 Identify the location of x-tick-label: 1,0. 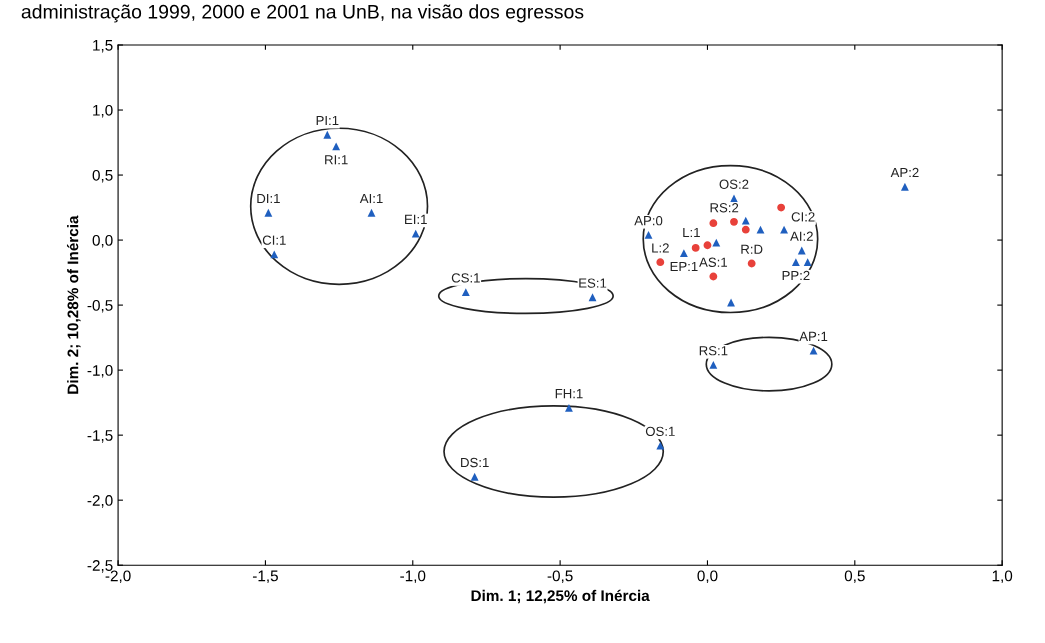
(1002, 577).